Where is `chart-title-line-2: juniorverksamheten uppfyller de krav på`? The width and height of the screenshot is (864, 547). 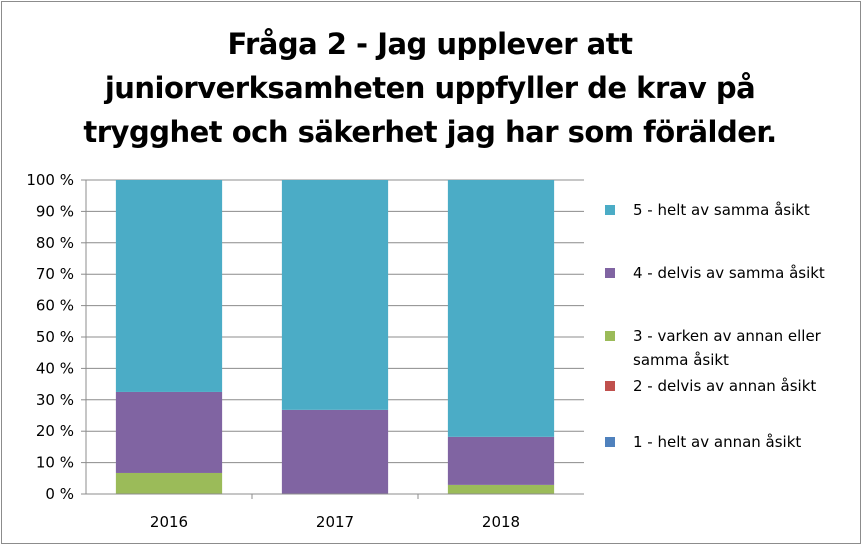
chart-title-line-2: juniorverksamheten uppfyller de krav på is located at coordinates (430, 88).